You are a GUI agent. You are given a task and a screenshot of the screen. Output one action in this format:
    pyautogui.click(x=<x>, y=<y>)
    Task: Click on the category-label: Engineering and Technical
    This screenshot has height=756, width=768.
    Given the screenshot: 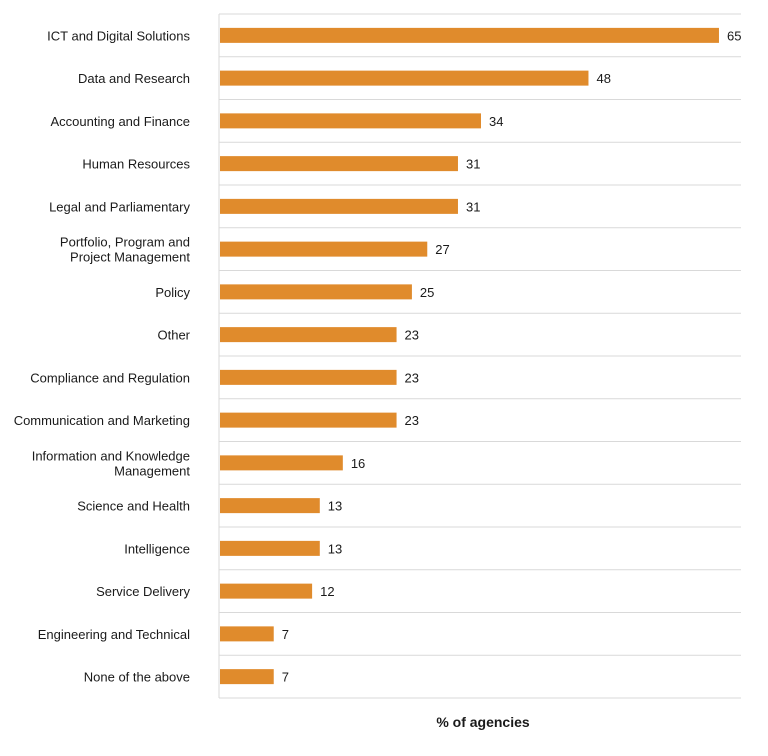 What is the action you would take?
    pyautogui.click(x=114, y=634)
    